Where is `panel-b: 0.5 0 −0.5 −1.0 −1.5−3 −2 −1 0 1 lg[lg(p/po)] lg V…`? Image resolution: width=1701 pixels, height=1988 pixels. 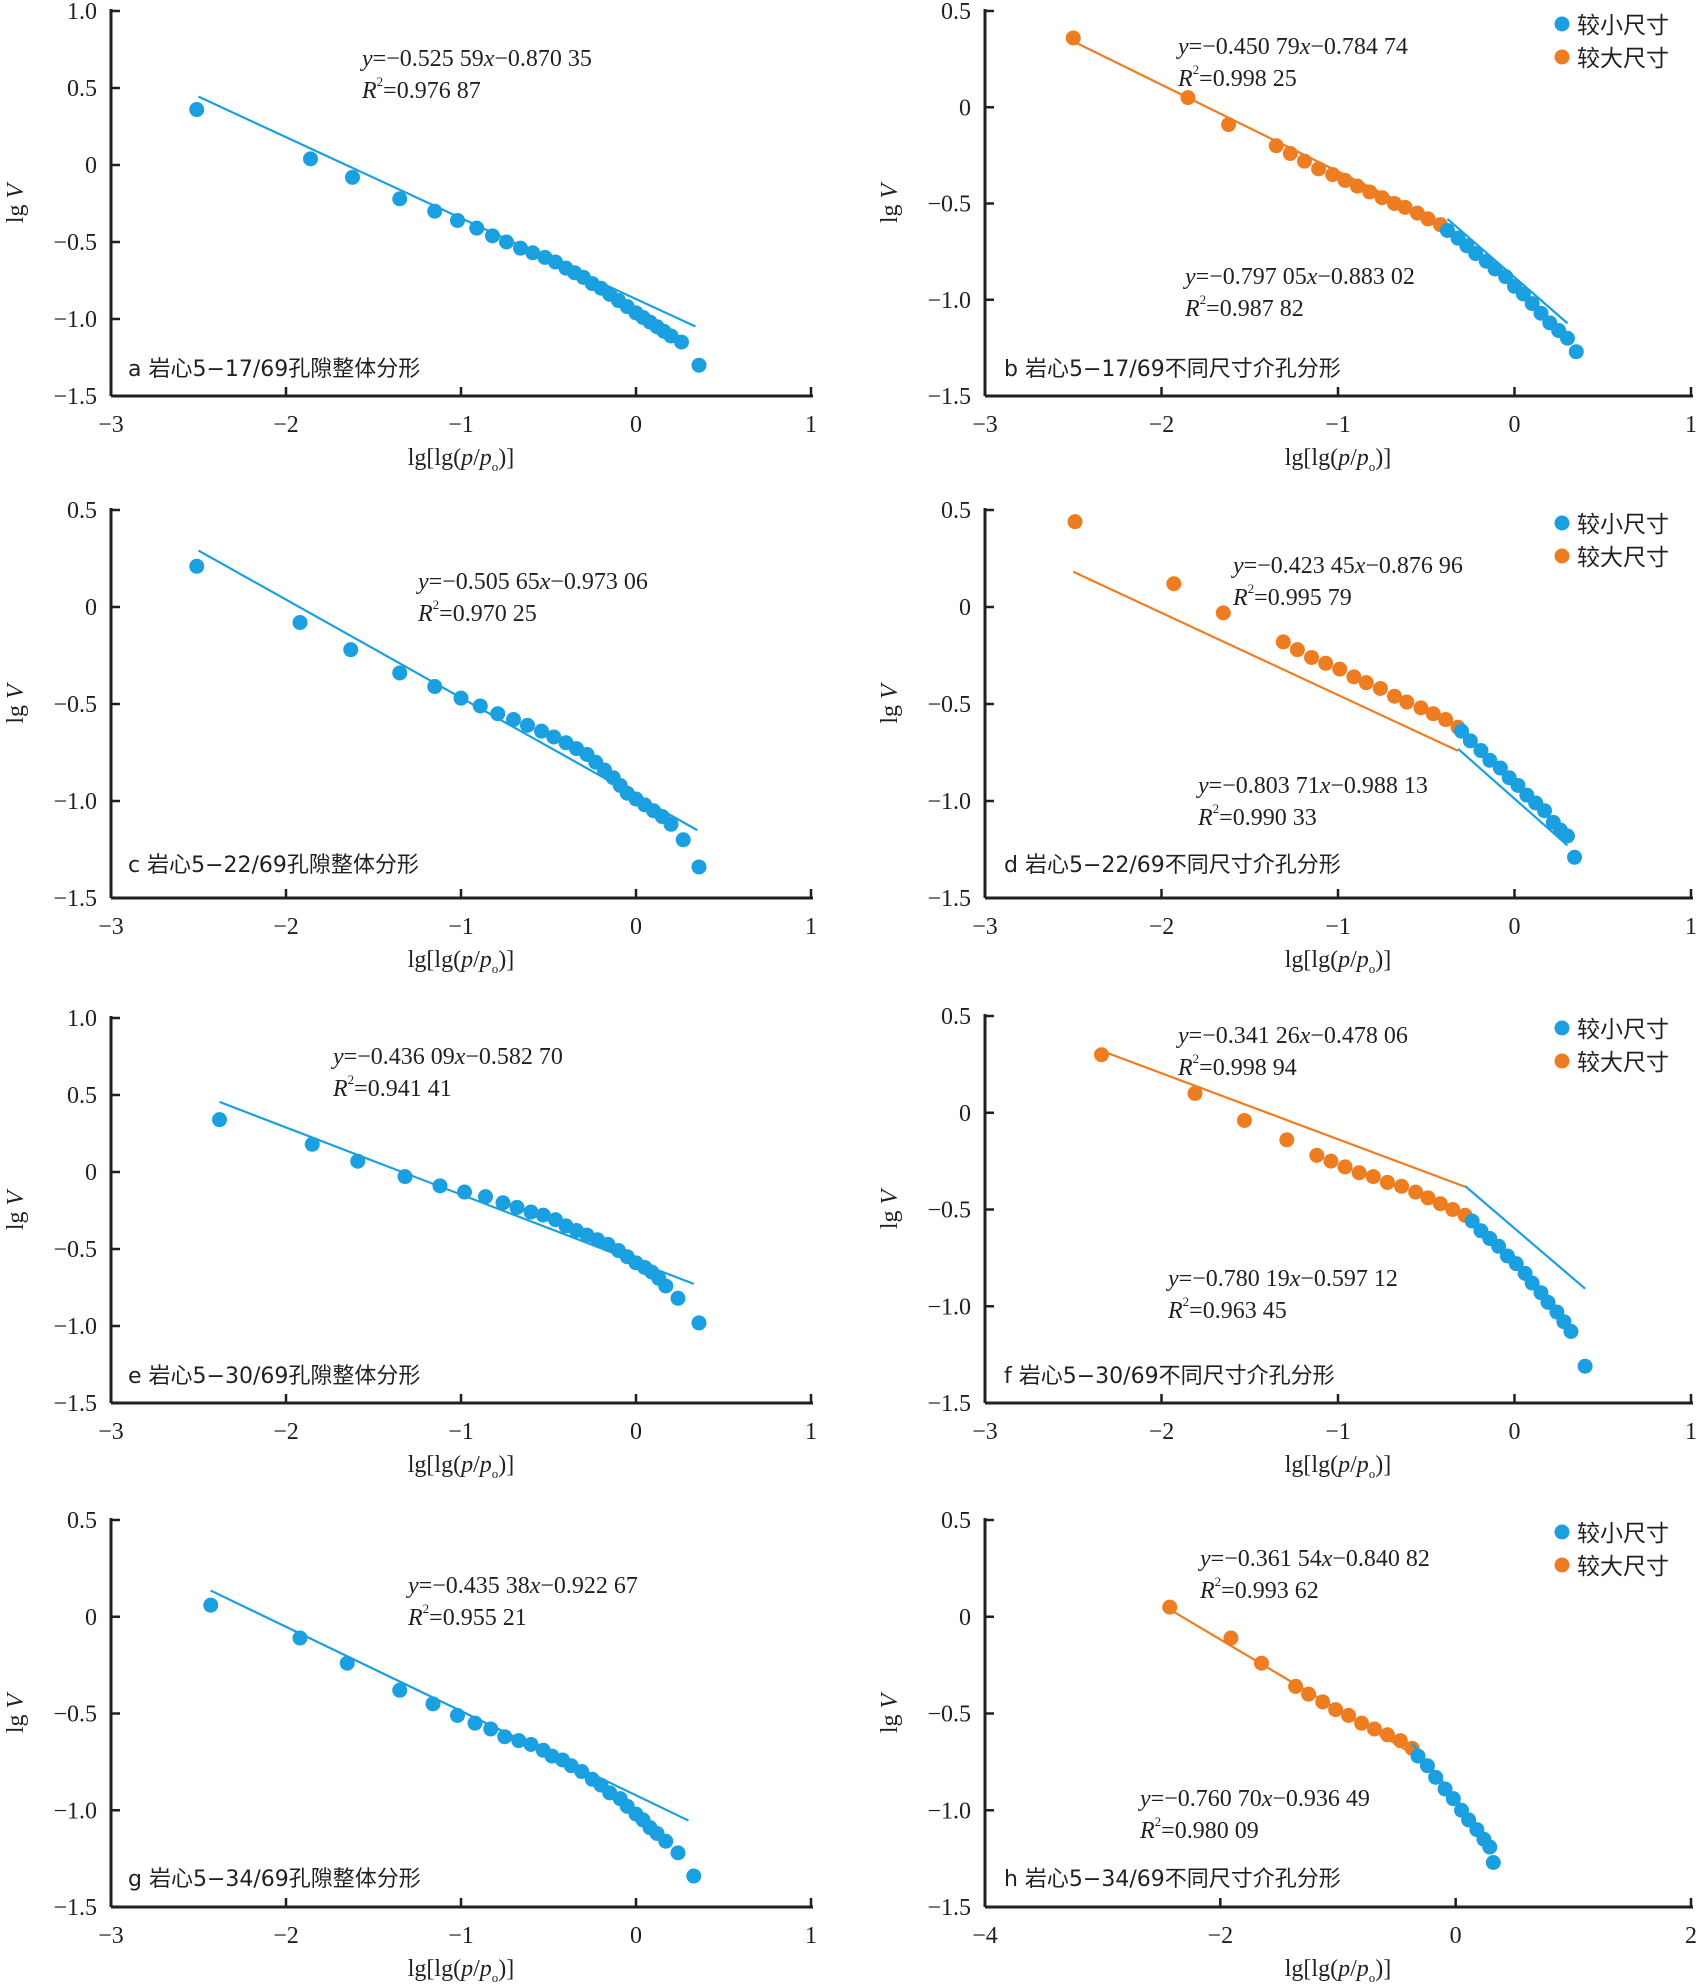
panel-b: 0.5 0 −0.5 −1.0 −1.5−3 −2 −1 0 1 lg[lg(p/po)] lg V… is located at coordinates (1287, 237).